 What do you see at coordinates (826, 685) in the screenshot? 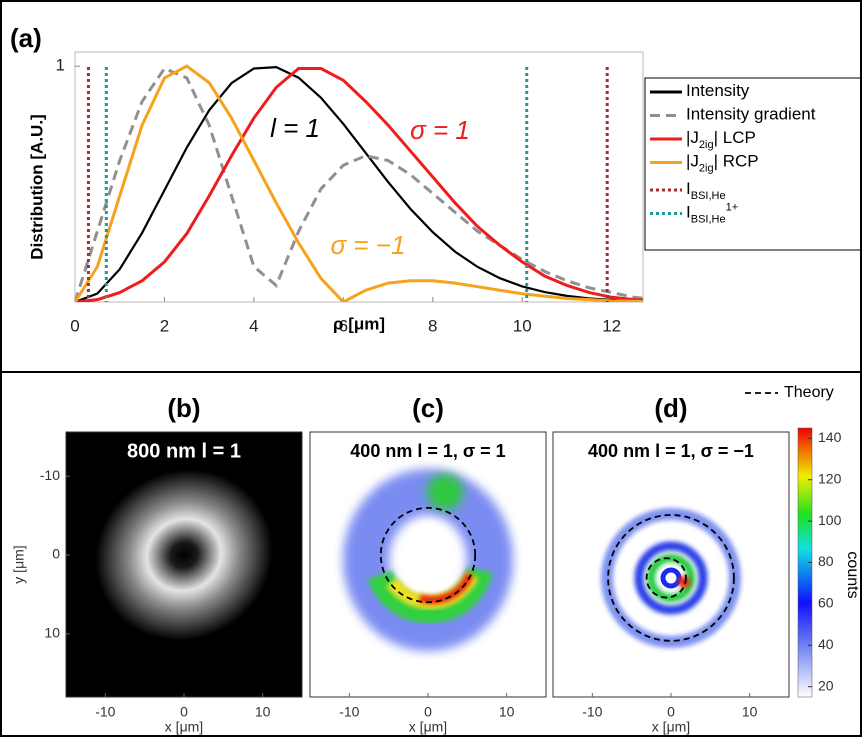
I see `colorbar-tick-label: 20` at bounding box center [826, 685].